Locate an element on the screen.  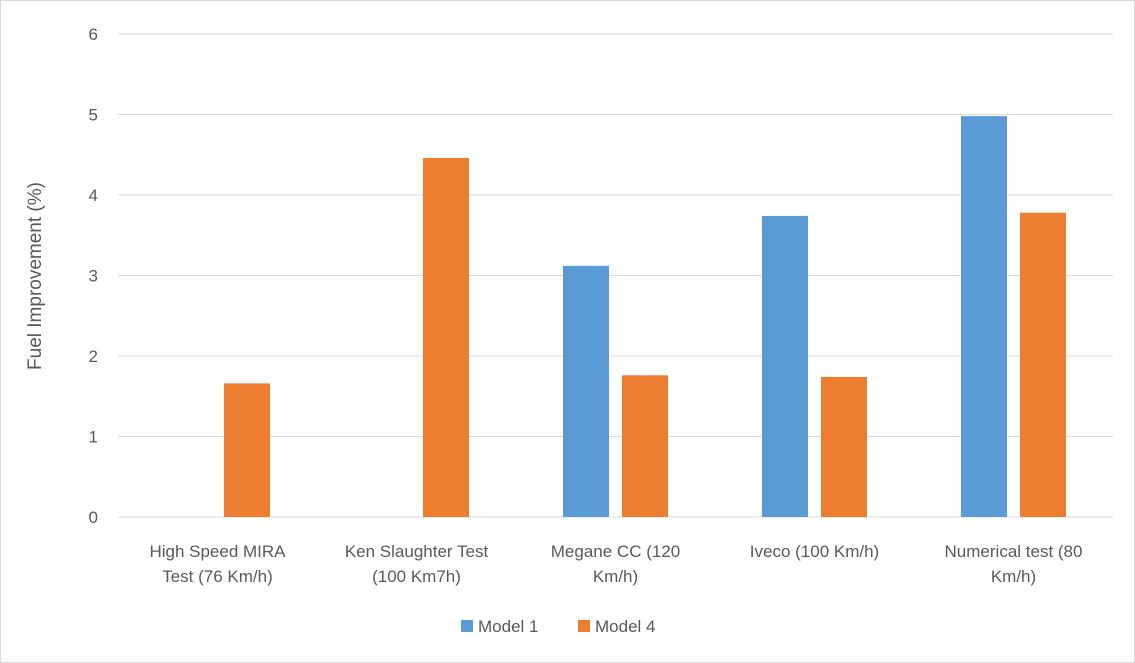
y-tick-label: 3 is located at coordinates (93, 276).